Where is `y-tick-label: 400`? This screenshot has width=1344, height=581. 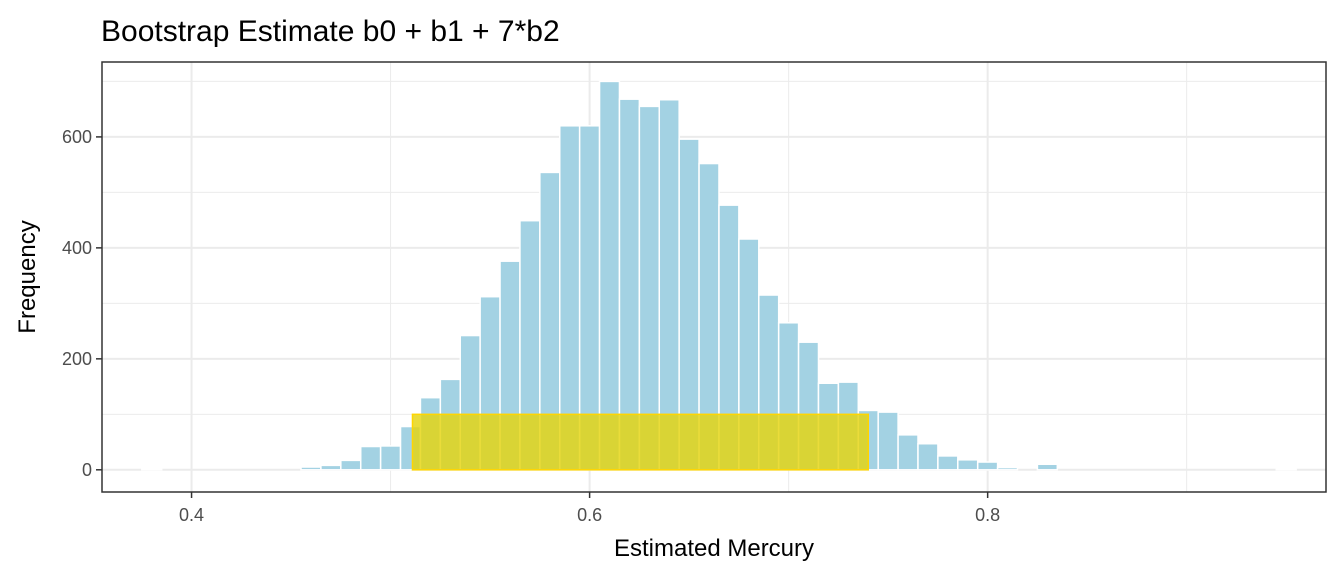 y-tick-label: 400 is located at coordinates (77, 248).